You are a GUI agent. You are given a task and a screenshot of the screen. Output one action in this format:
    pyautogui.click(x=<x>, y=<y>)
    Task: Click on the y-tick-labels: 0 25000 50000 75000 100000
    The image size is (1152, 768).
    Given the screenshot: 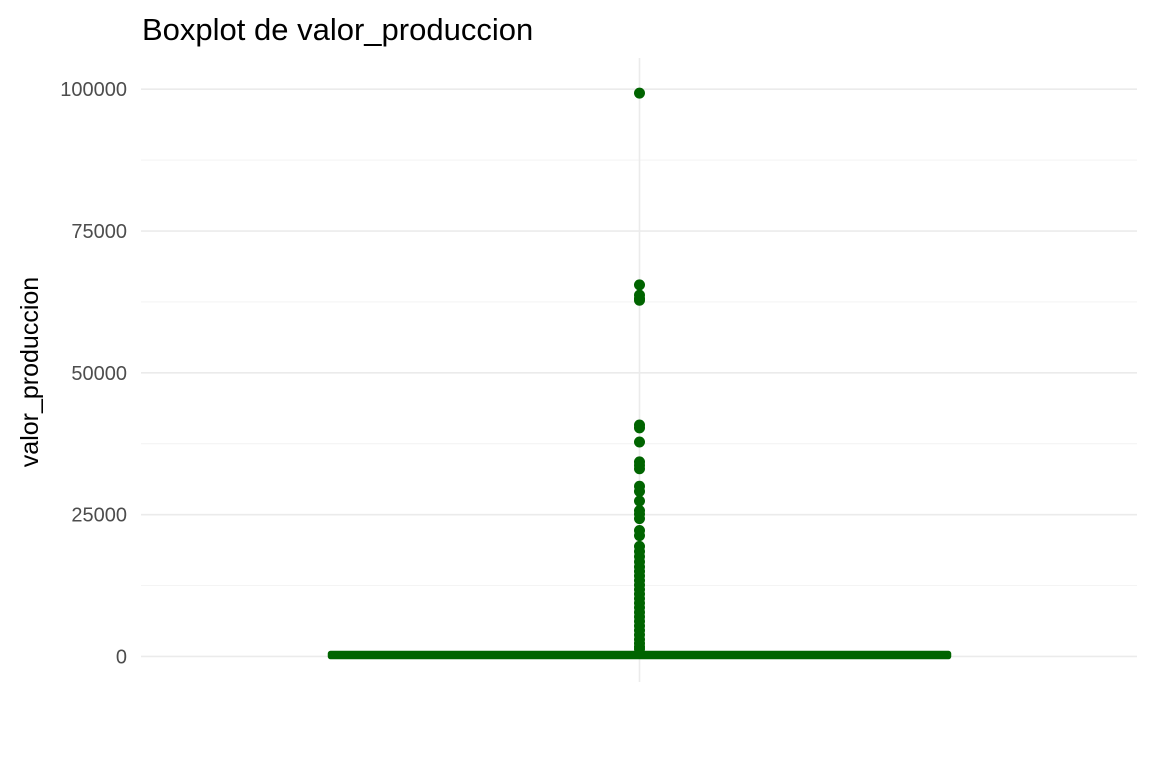 What is the action you would take?
    pyautogui.click(x=93, y=373)
    